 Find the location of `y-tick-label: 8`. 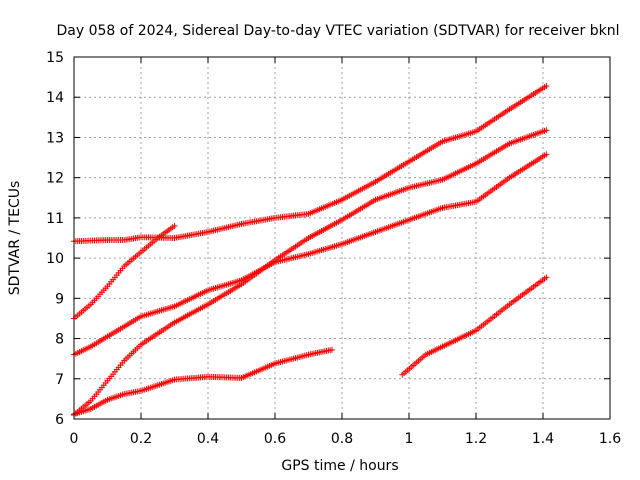

y-tick-label: 8 is located at coordinates (59, 340).